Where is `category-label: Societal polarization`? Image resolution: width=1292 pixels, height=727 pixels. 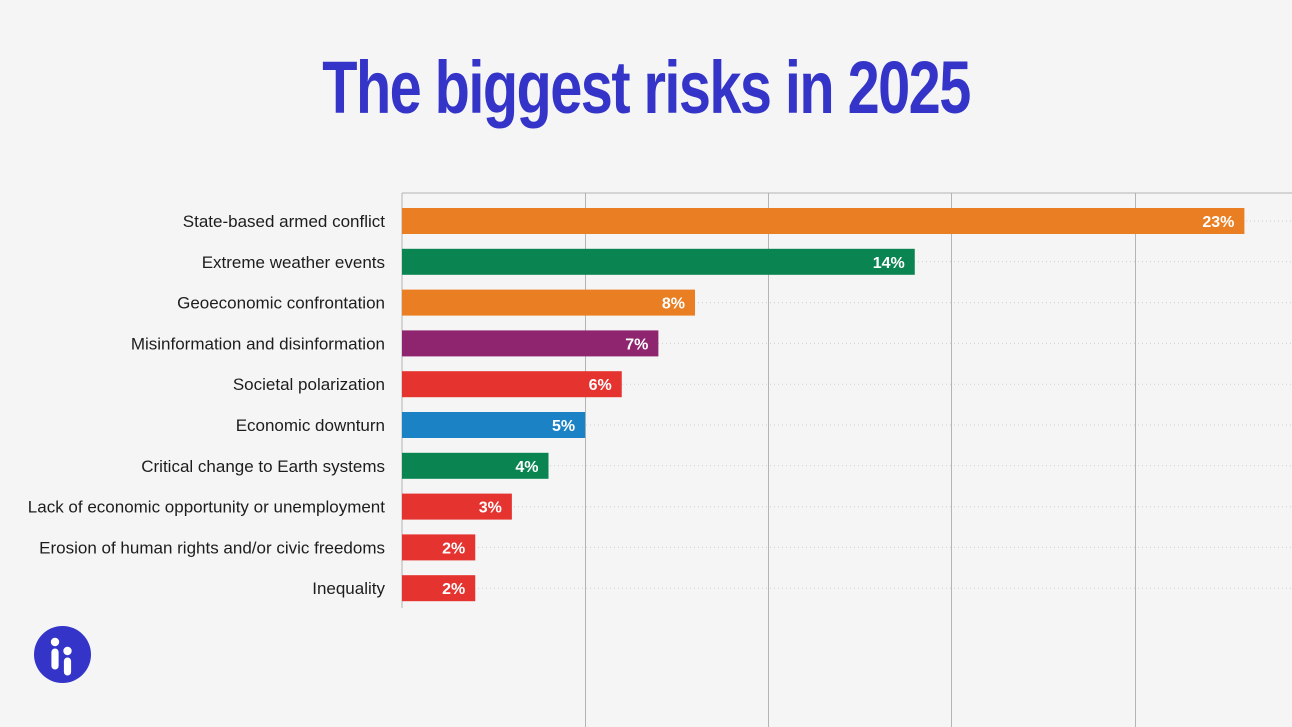 category-label: Societal polarization is located at coordinates (309, 384).